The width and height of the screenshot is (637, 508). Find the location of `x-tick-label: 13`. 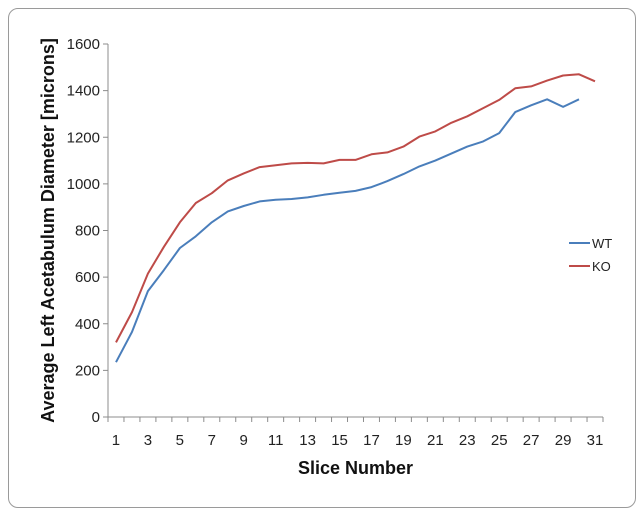

x-tick-label: 13 is located at coordinates (307, 440).